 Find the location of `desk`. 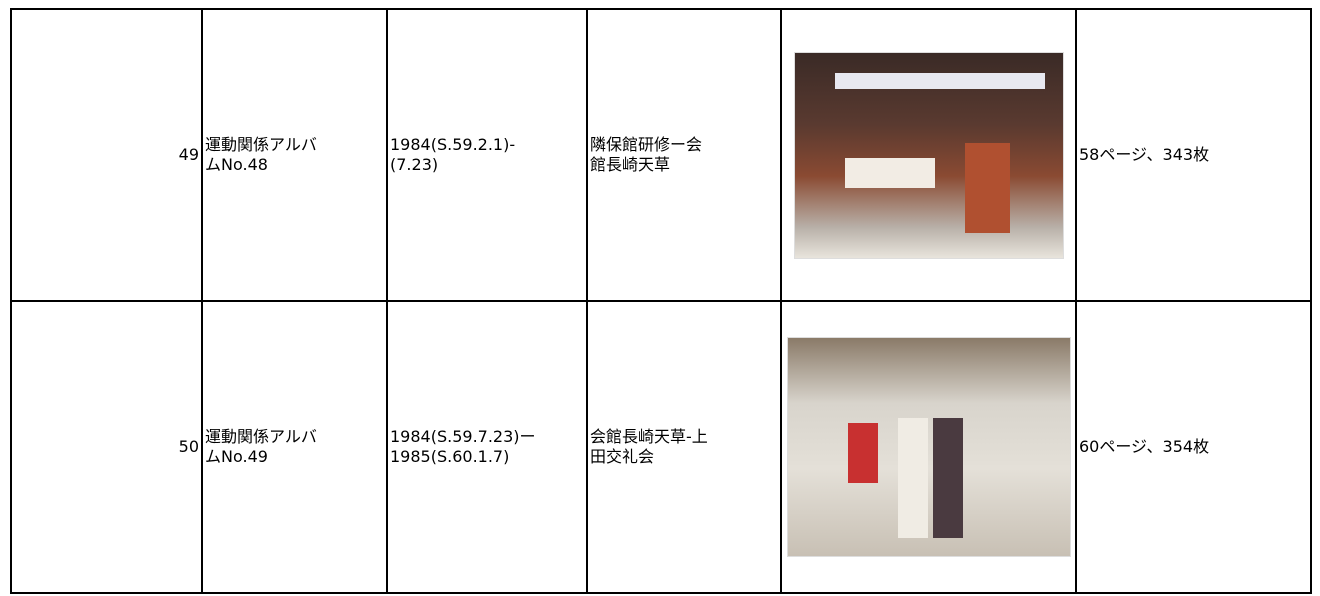

desk is located at coordinates (889, 172).